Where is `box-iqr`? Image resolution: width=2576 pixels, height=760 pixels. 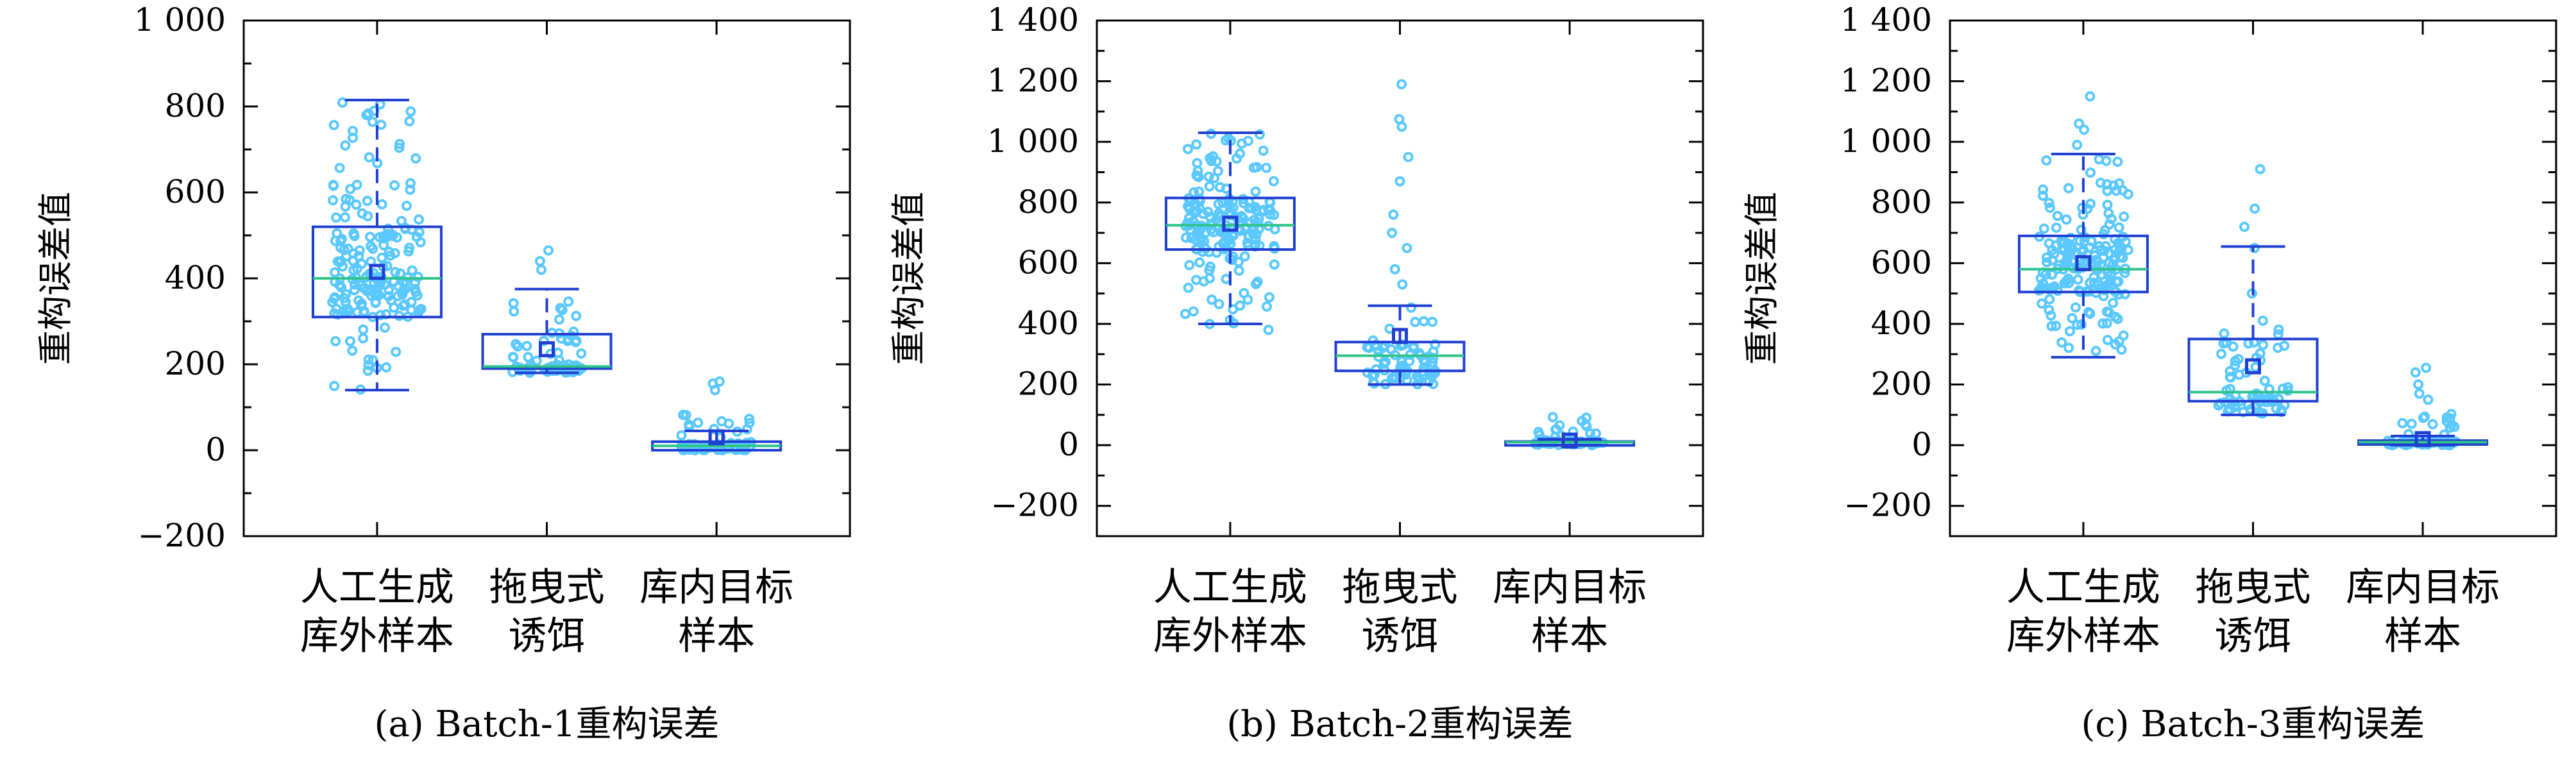 box-iqr is located at coordinates (377, 272).